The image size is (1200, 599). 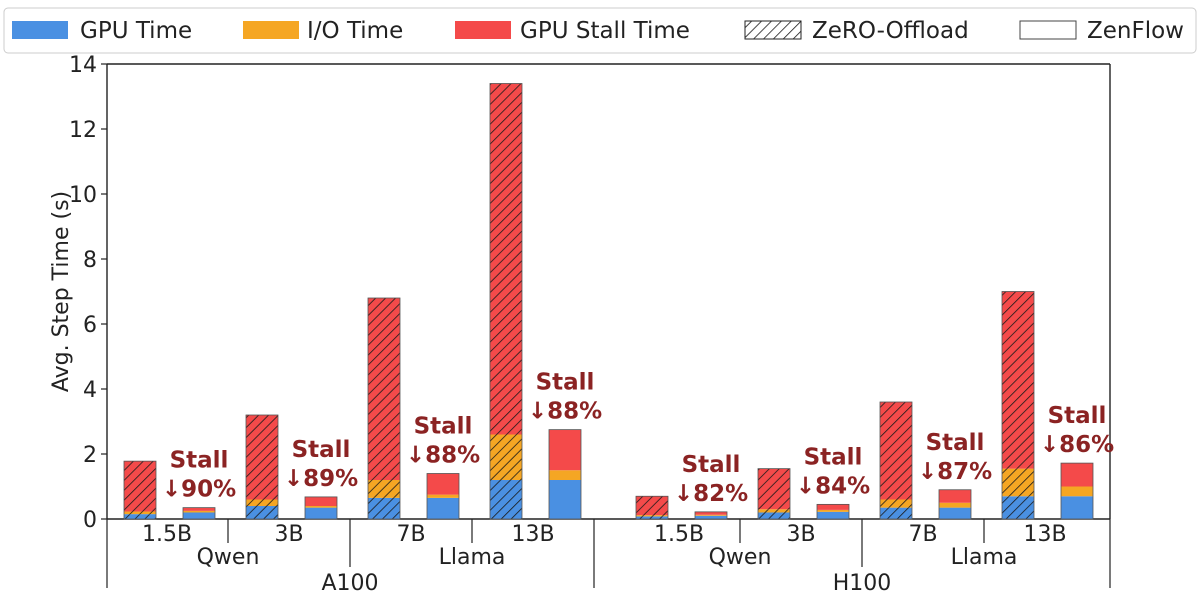 I want to click on bar-outline-zen-H100-Llama-7B, so click(x=955, y=504).